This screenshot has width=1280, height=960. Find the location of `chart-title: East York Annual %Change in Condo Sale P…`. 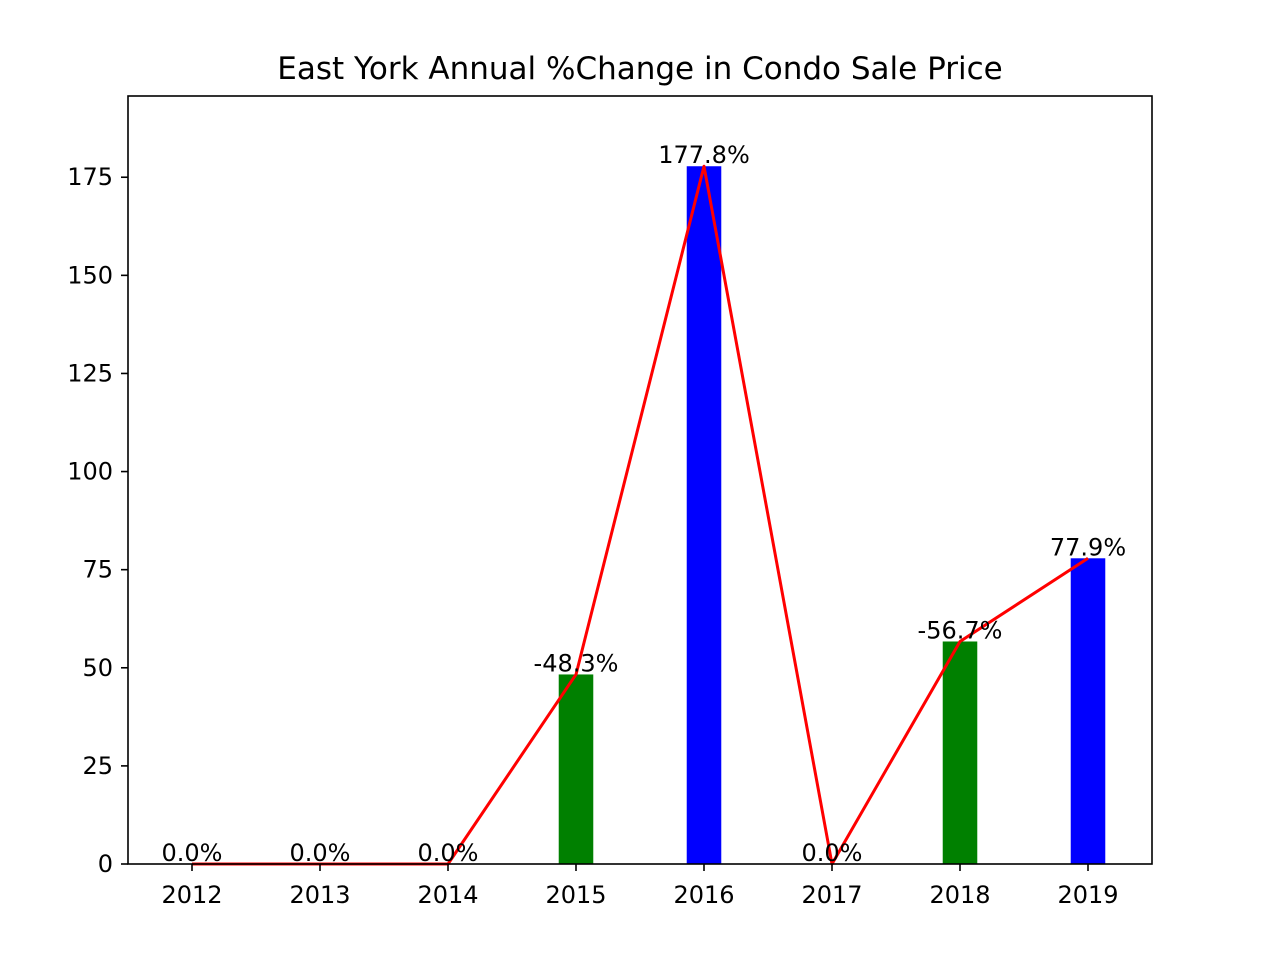

chart-title: East York Annual %Change in Condo Sale P… is located at coordinates (639, 69).